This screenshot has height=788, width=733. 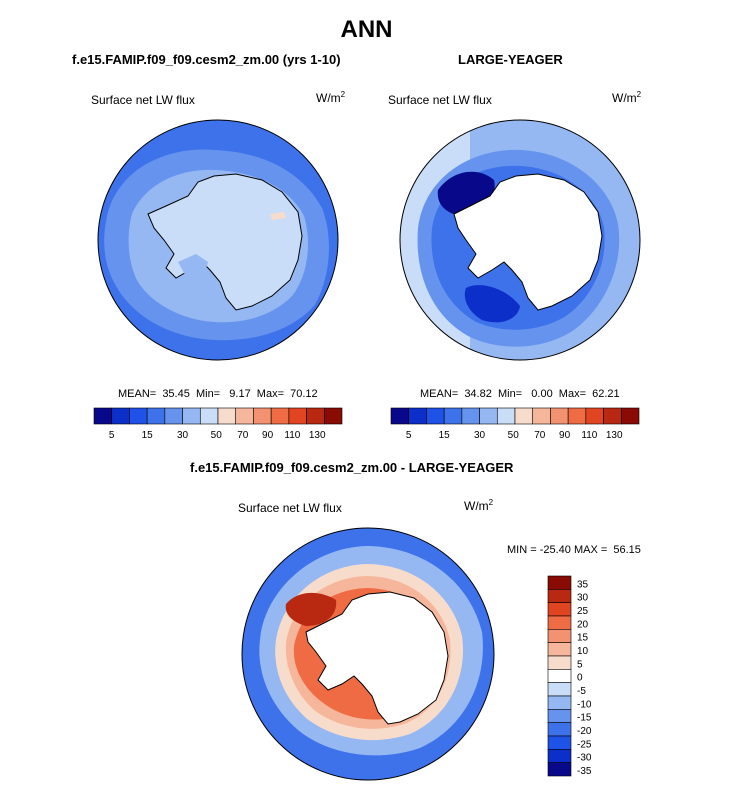 What do you see at coordinates (583, 624) in the screenshot?
I see `colorbar-3-tick-label: 20` at bounding box center [583, 624].